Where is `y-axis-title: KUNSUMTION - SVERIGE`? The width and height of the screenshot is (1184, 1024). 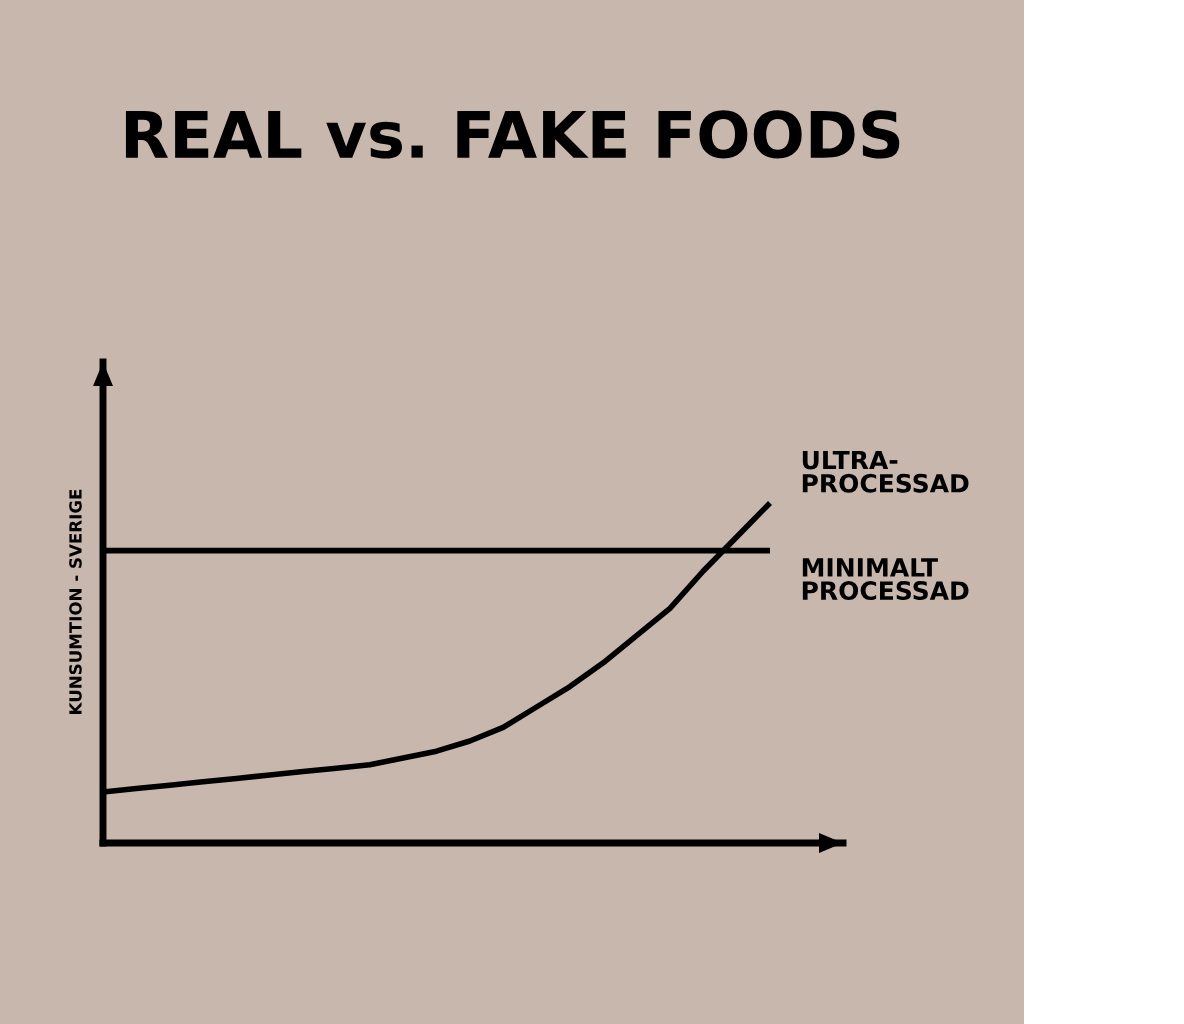
y-axis-title: KUNSUMTION - SVERIGE is located at coordinates (75, 601).